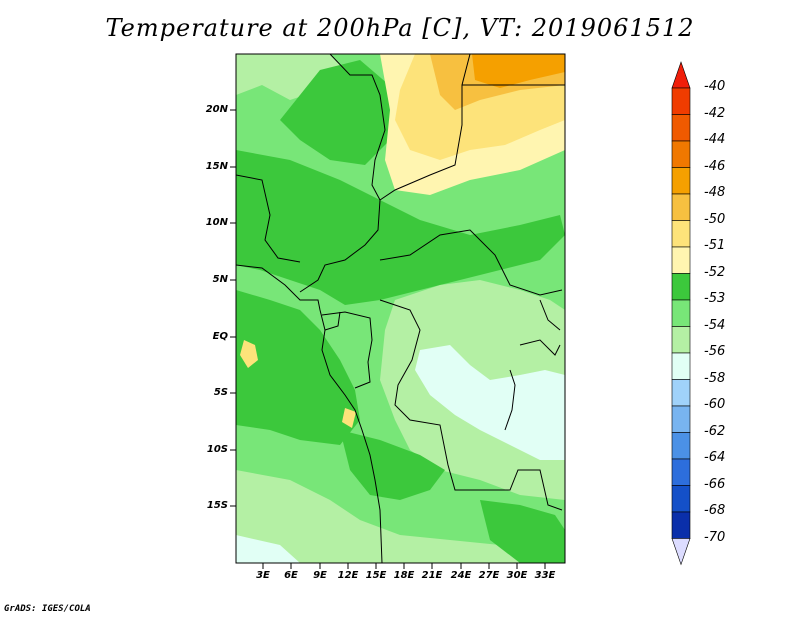  Describe the element at coordinates (715, 192) in the screenshot. I see `colorbar-label: -48` at that location.